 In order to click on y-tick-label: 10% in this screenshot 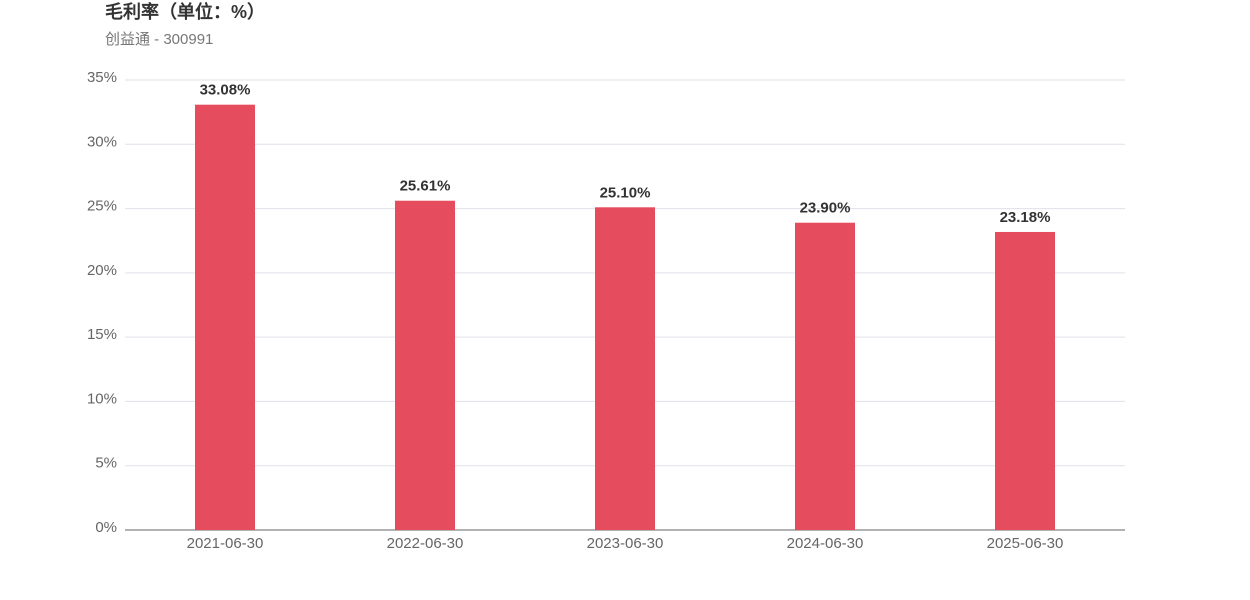, I will do `click(102, 398)`.